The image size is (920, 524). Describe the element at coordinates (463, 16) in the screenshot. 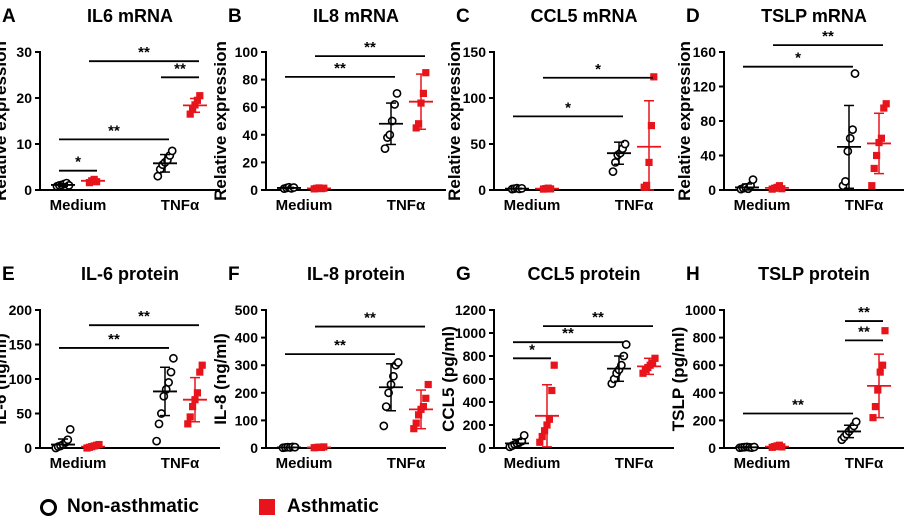

I see `panel-letter: C` at that location.